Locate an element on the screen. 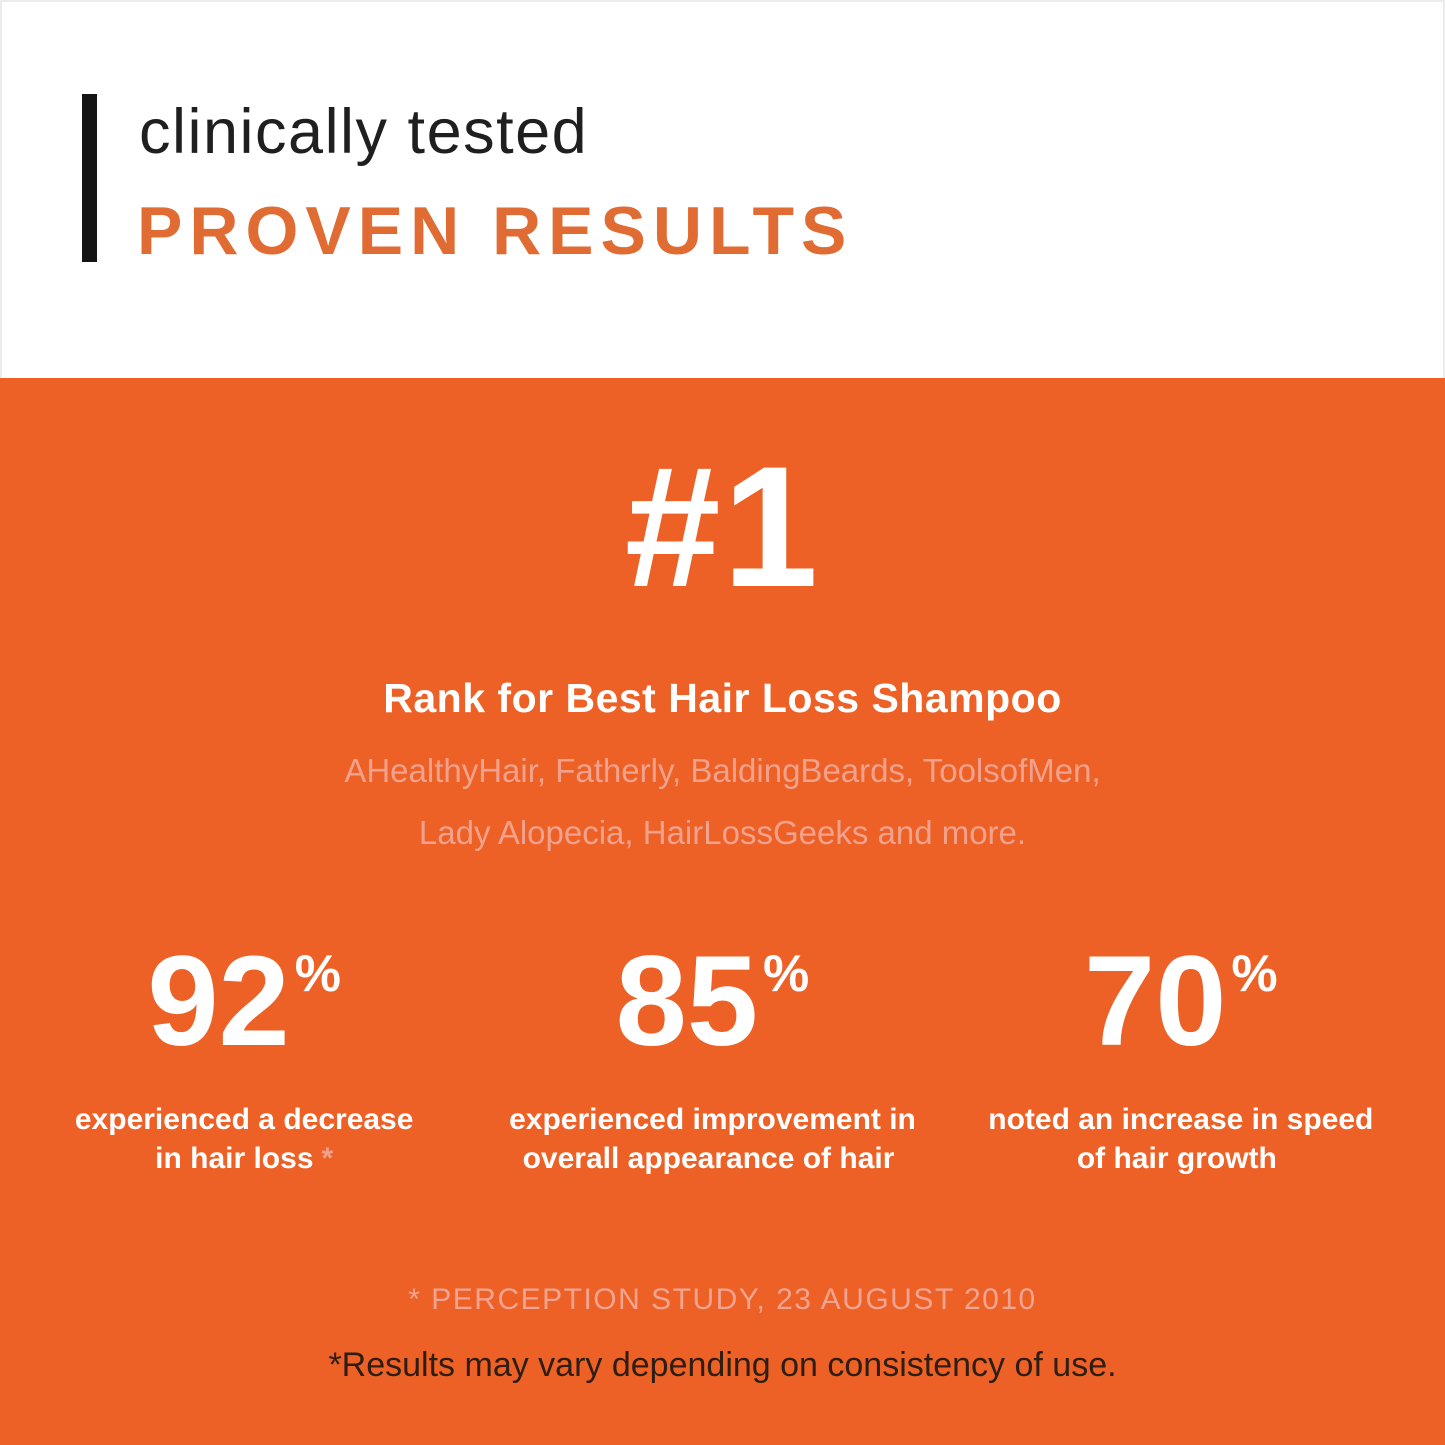  stat-caption: experienced a decrease in hair loss * is located at coordinates (244, 1139).